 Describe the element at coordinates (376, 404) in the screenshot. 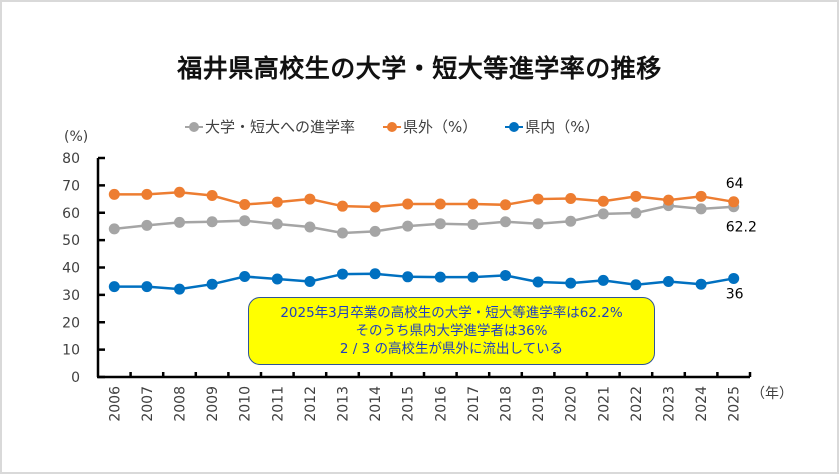

I see `x-tick-label: 2014` at that location.